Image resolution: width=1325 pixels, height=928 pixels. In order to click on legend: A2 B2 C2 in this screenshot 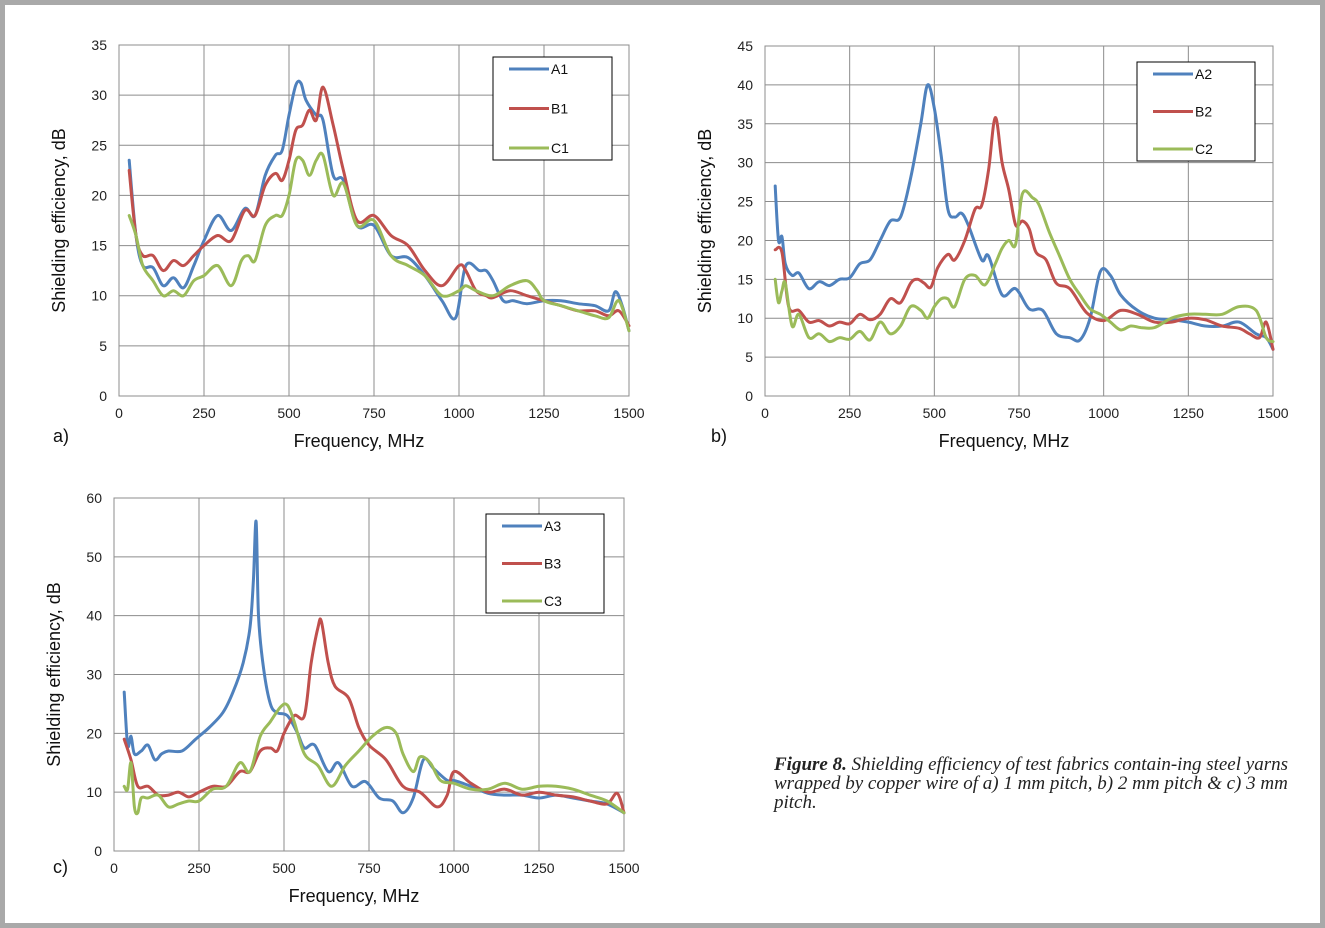, I will do `click(1196, 111)`.